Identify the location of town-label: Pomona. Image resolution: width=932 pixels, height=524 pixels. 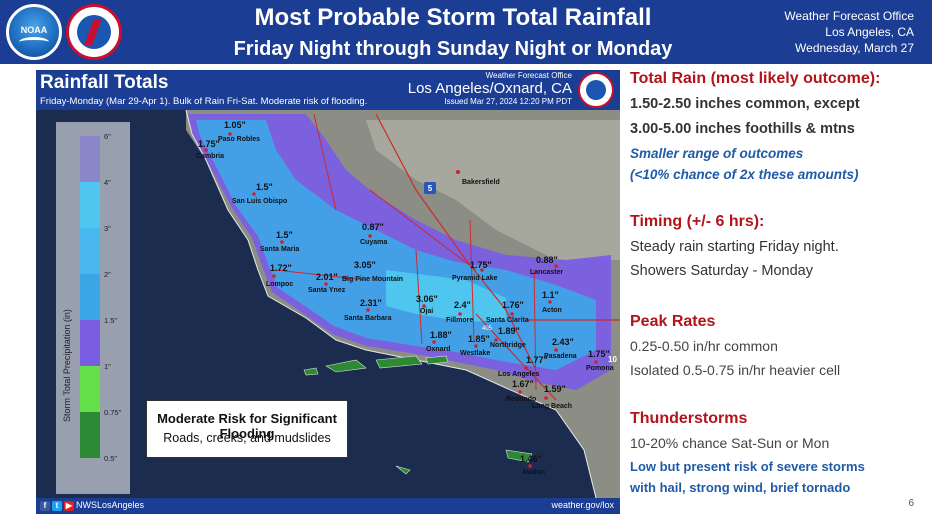
(600, 368).